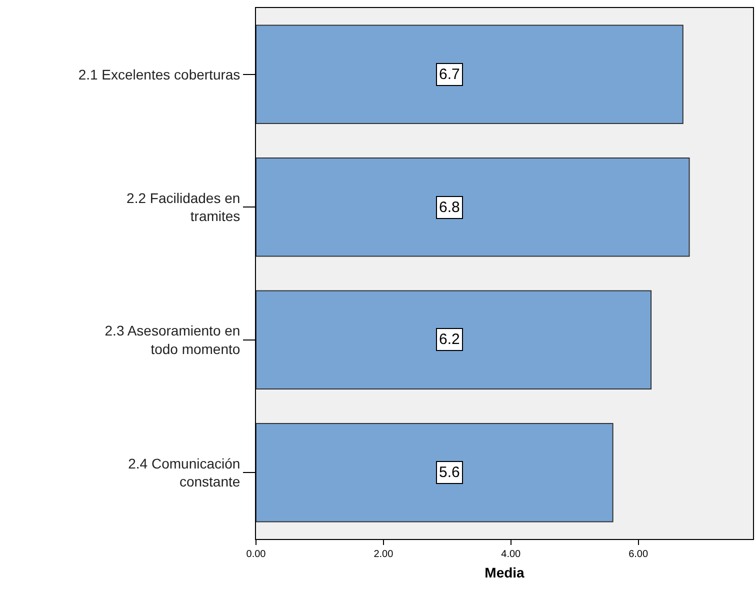 The image size is (755, 609). Describe the element at coordinates (172, 339) in the screenshot. I see `y-tick-label: 2.3 Asesoramiento en todo momento` at that location.